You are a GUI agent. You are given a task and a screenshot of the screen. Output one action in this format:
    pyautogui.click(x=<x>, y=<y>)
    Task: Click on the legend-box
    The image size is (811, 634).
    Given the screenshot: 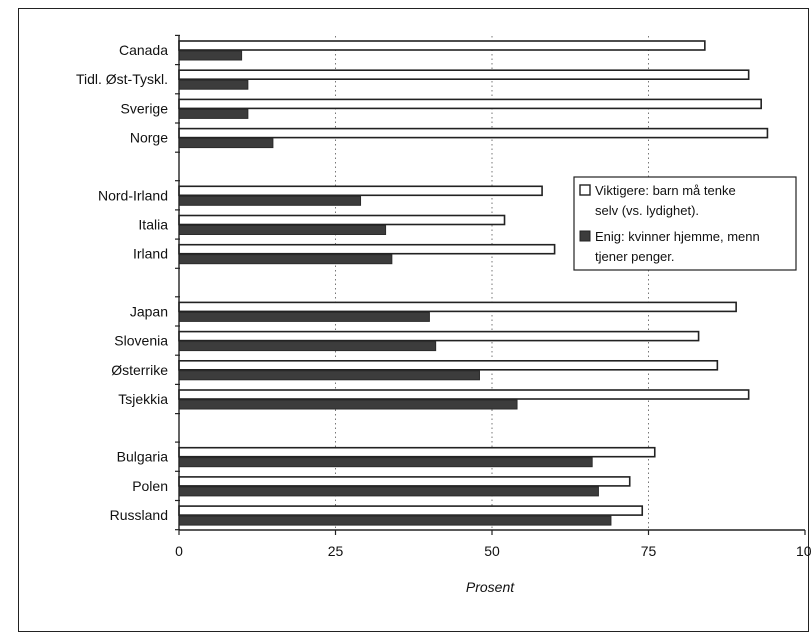 What is the action you would take?
    pyautogui.click(x=685, y=223)
    